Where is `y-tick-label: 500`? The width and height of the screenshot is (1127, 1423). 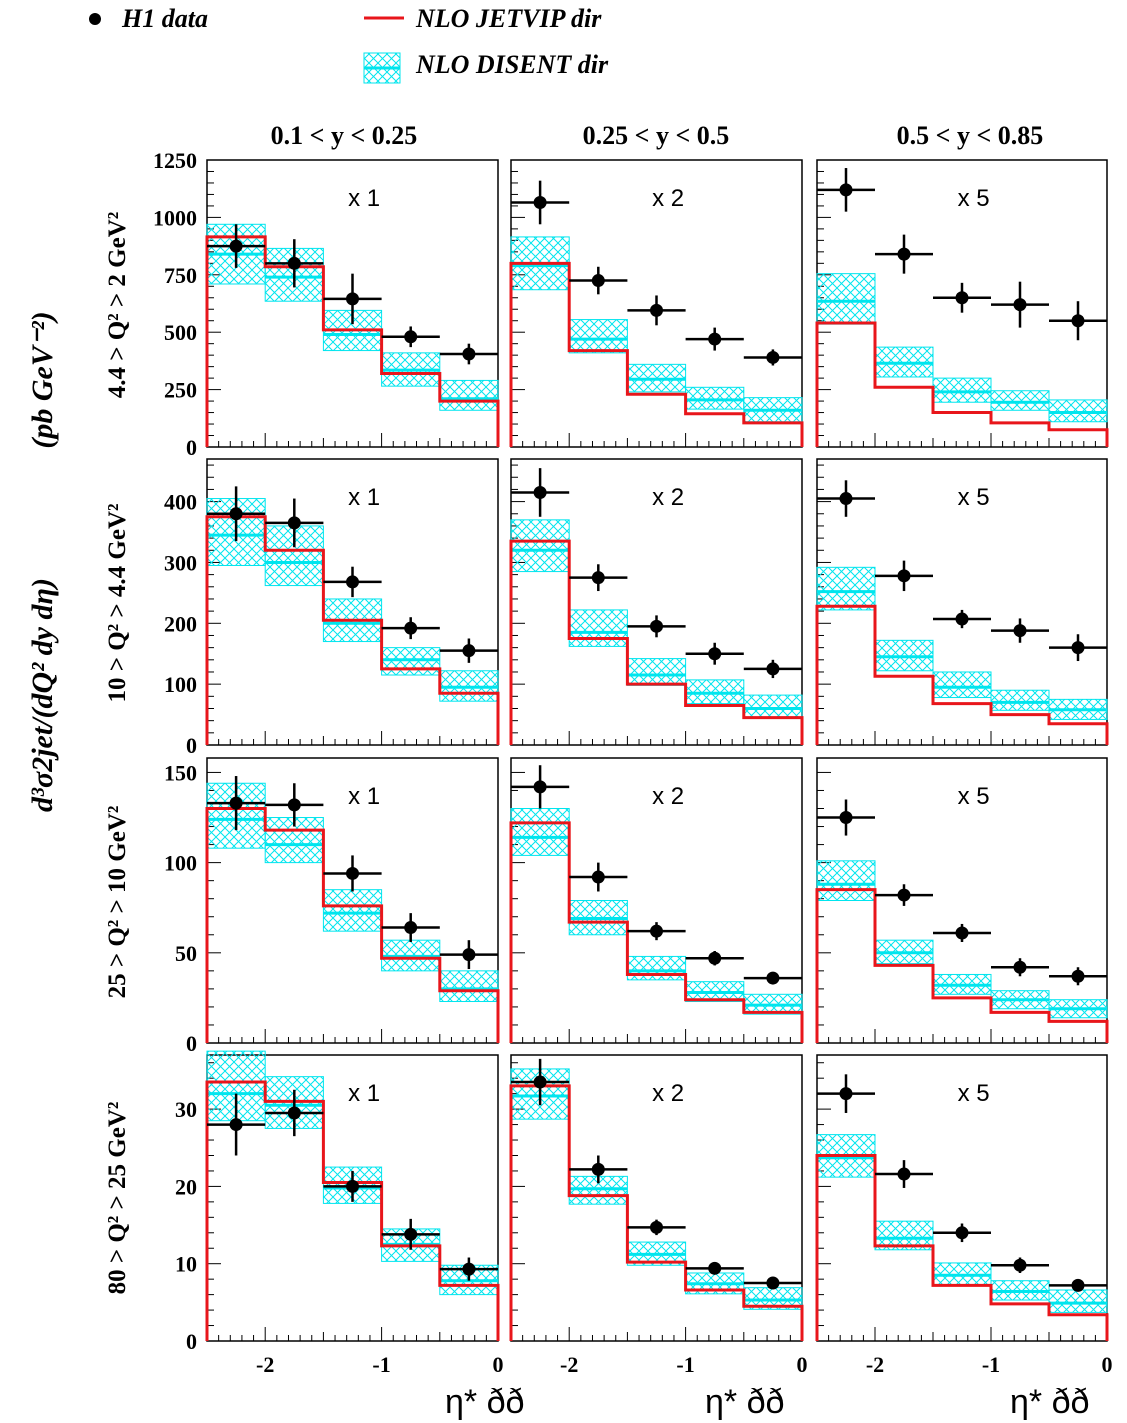
y-tick-label: 500 is located at coordinates (180, 332).